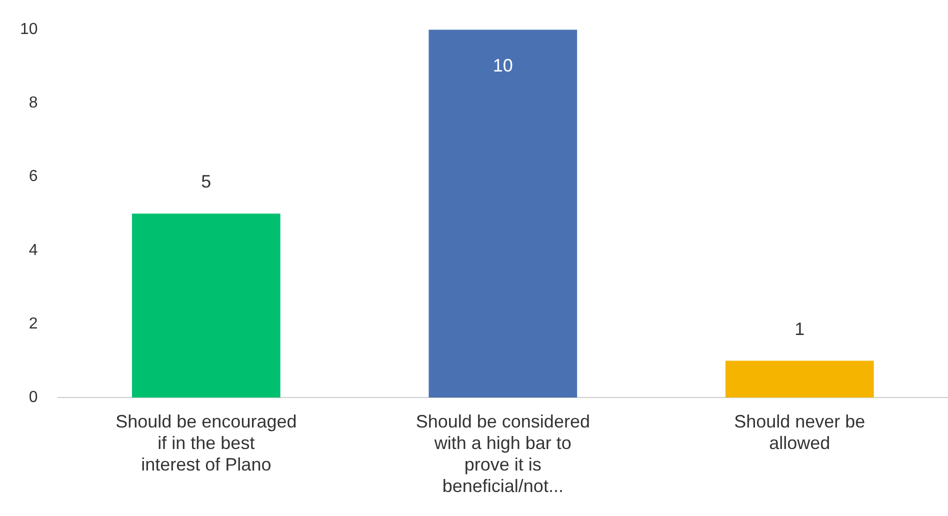  I want to click on data-label: 5, so click(206, 182).